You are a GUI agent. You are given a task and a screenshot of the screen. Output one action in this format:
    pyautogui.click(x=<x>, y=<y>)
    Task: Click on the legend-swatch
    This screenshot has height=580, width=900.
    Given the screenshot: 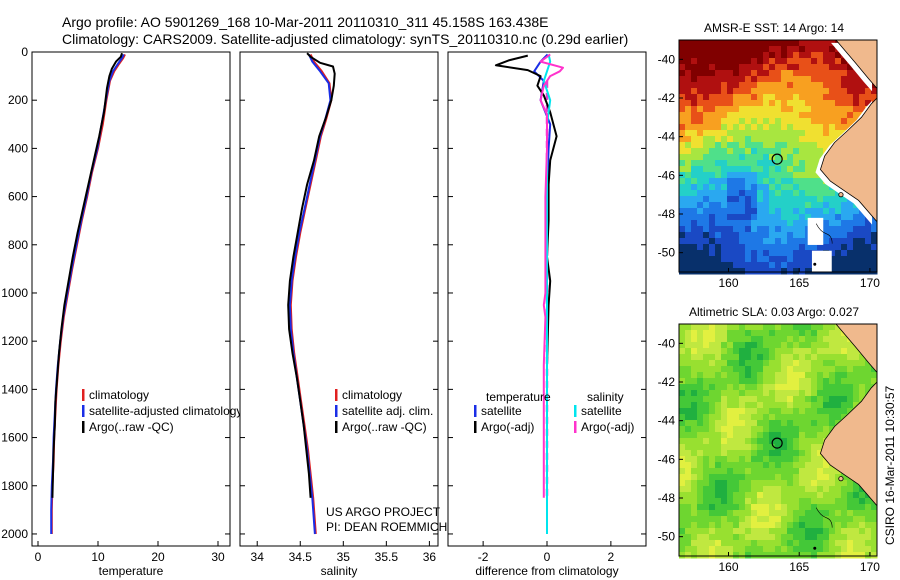 What is the action you would take?
    pyautogui.click(x=575, y=411)
    